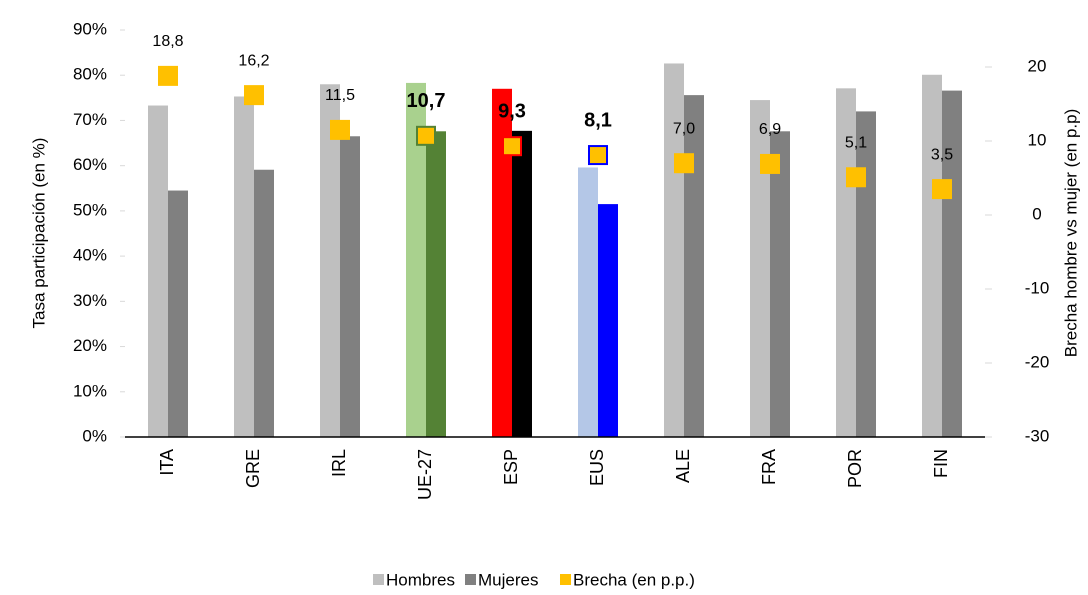  What do you see at coordinates (1037, 287) in the screenshot?
I see `y2-tick-label: -10` at bounding box center [1037, 287].